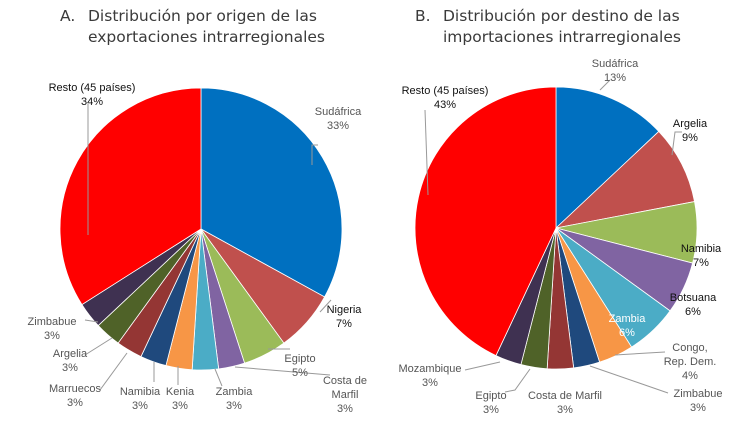  What do you see at coordinates (68, 16) in the screenshot?
I see `chart-a-panel-letter: A.` at bounding box center [68, 16].